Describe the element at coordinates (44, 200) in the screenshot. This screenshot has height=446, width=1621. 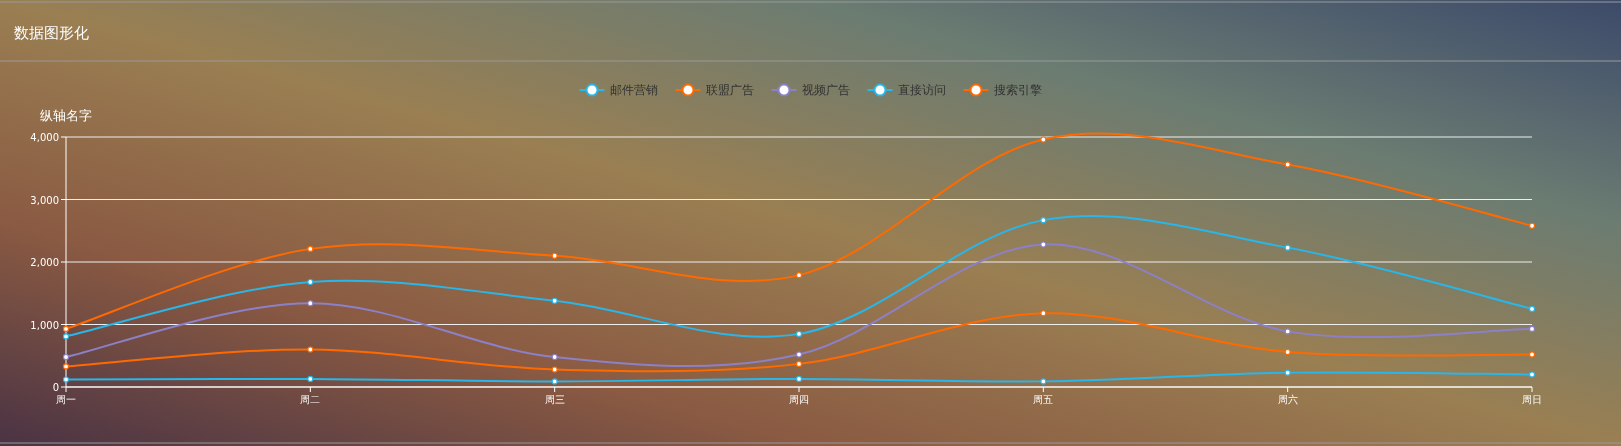
I see `y-tick-label: 3,000` at that location.